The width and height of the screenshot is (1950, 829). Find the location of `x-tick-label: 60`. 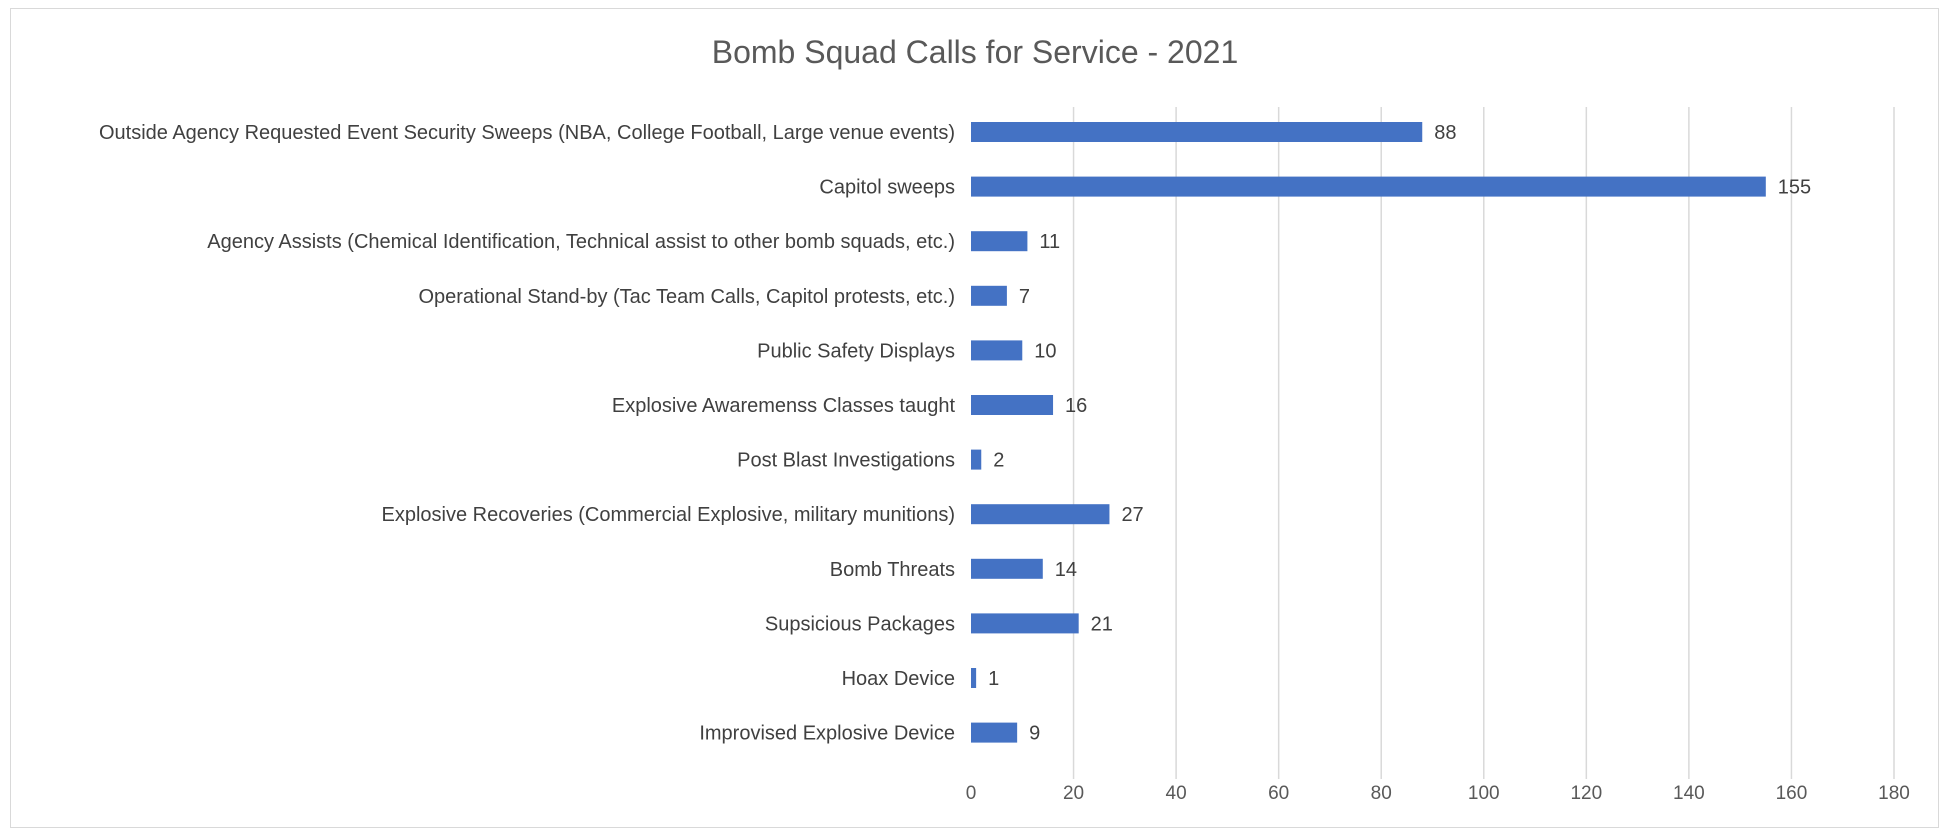

x-tick-label: 60 is located at coordinates (1278, 793).